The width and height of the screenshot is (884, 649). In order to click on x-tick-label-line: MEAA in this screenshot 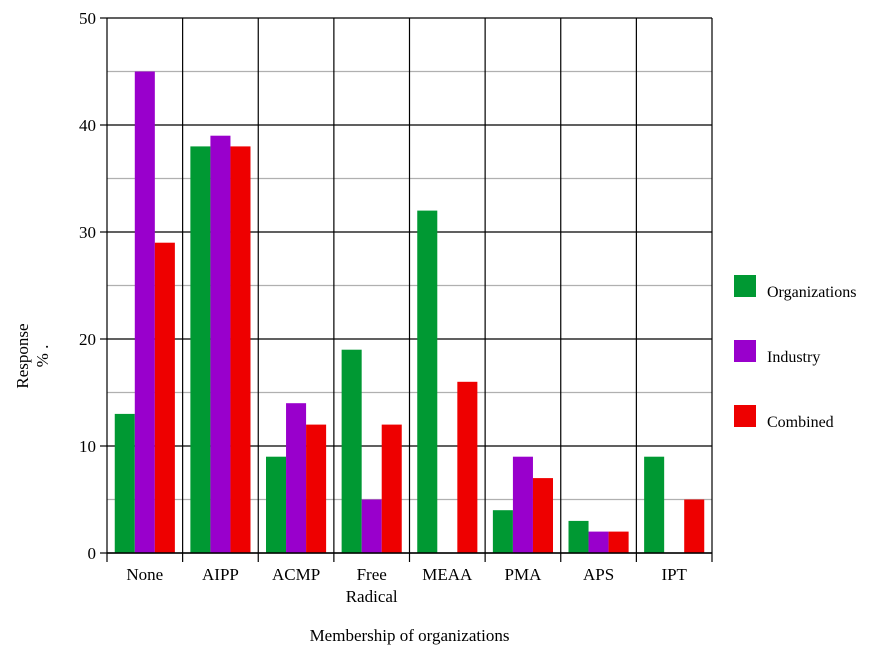, I will do `click(447, 574)`.